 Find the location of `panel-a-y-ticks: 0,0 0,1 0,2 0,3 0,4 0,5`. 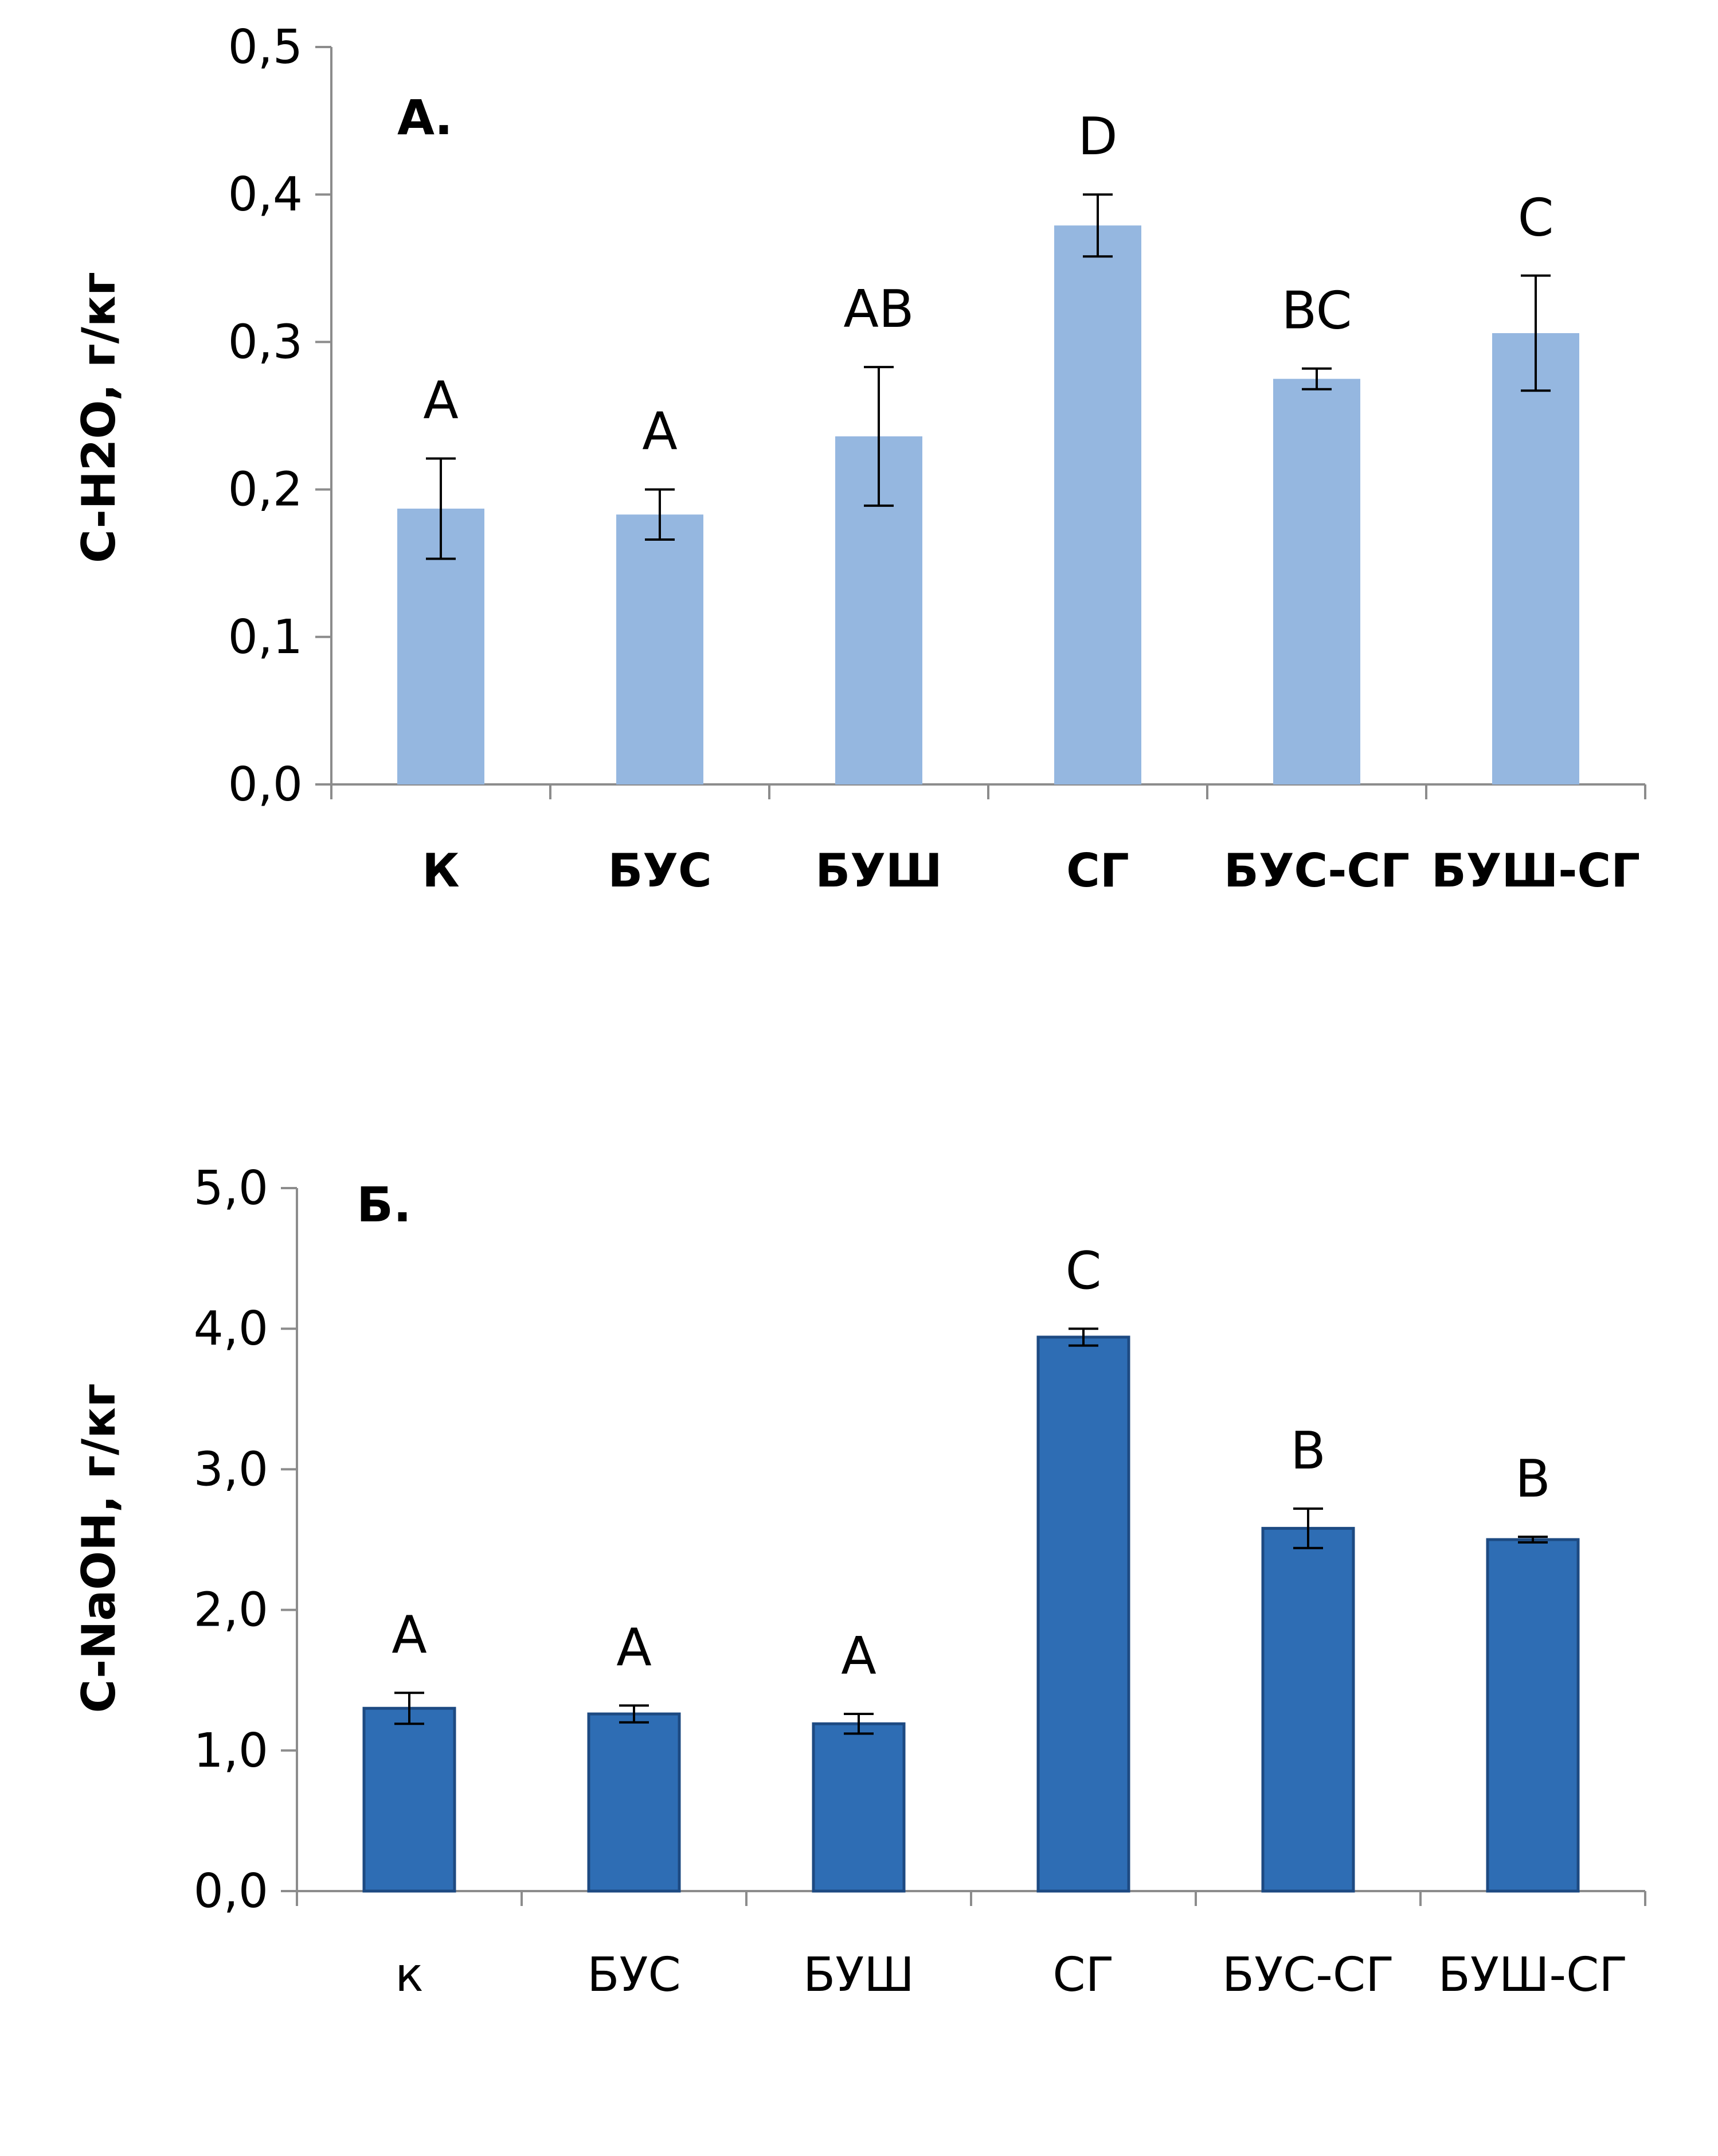

panel-a-y-ticks: 0,0 0,1 0,2 0,3 0,4 0,5 is located at coordinates (279, 416).